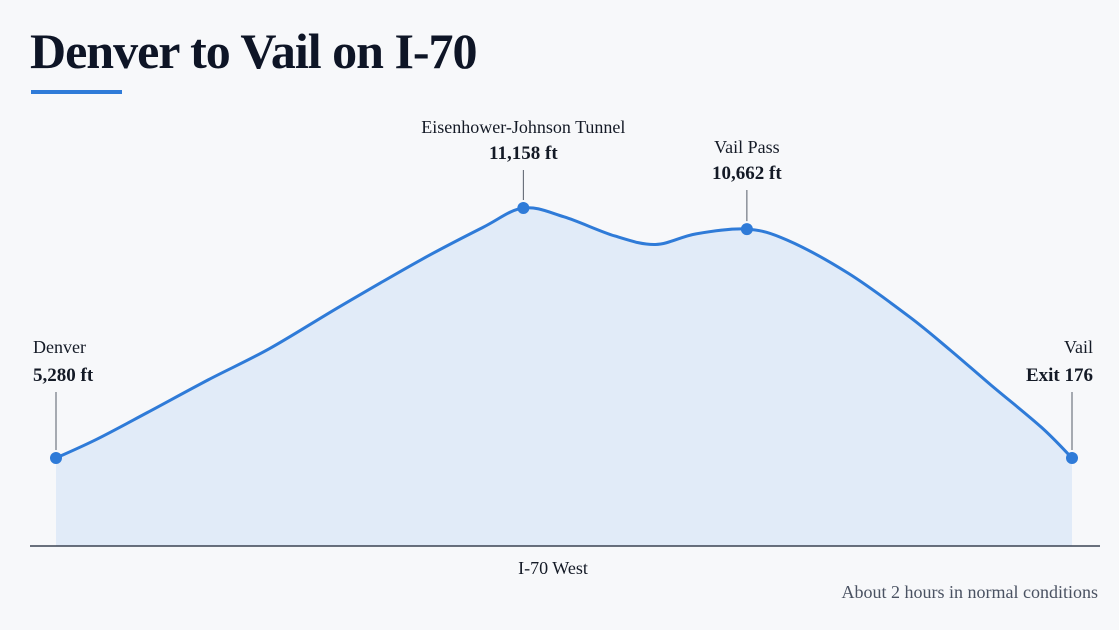 This screenshot has height=630, width=1119. Describe the element at coordinates (969, 592) in the screenshot. I see `footnote: About 2 hours in normal conditions` at that location.